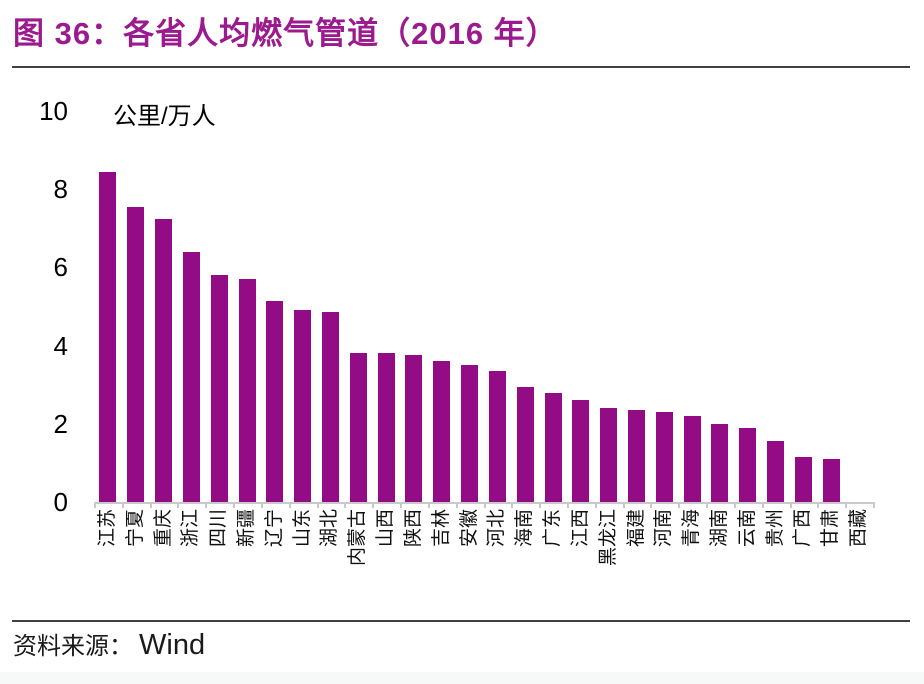 Image resolution: width=924 pixels, height=684 pixels. Describe the element at coordinates (60, 423) in the screenshot. I see `y-tick-label: 2` at that location.